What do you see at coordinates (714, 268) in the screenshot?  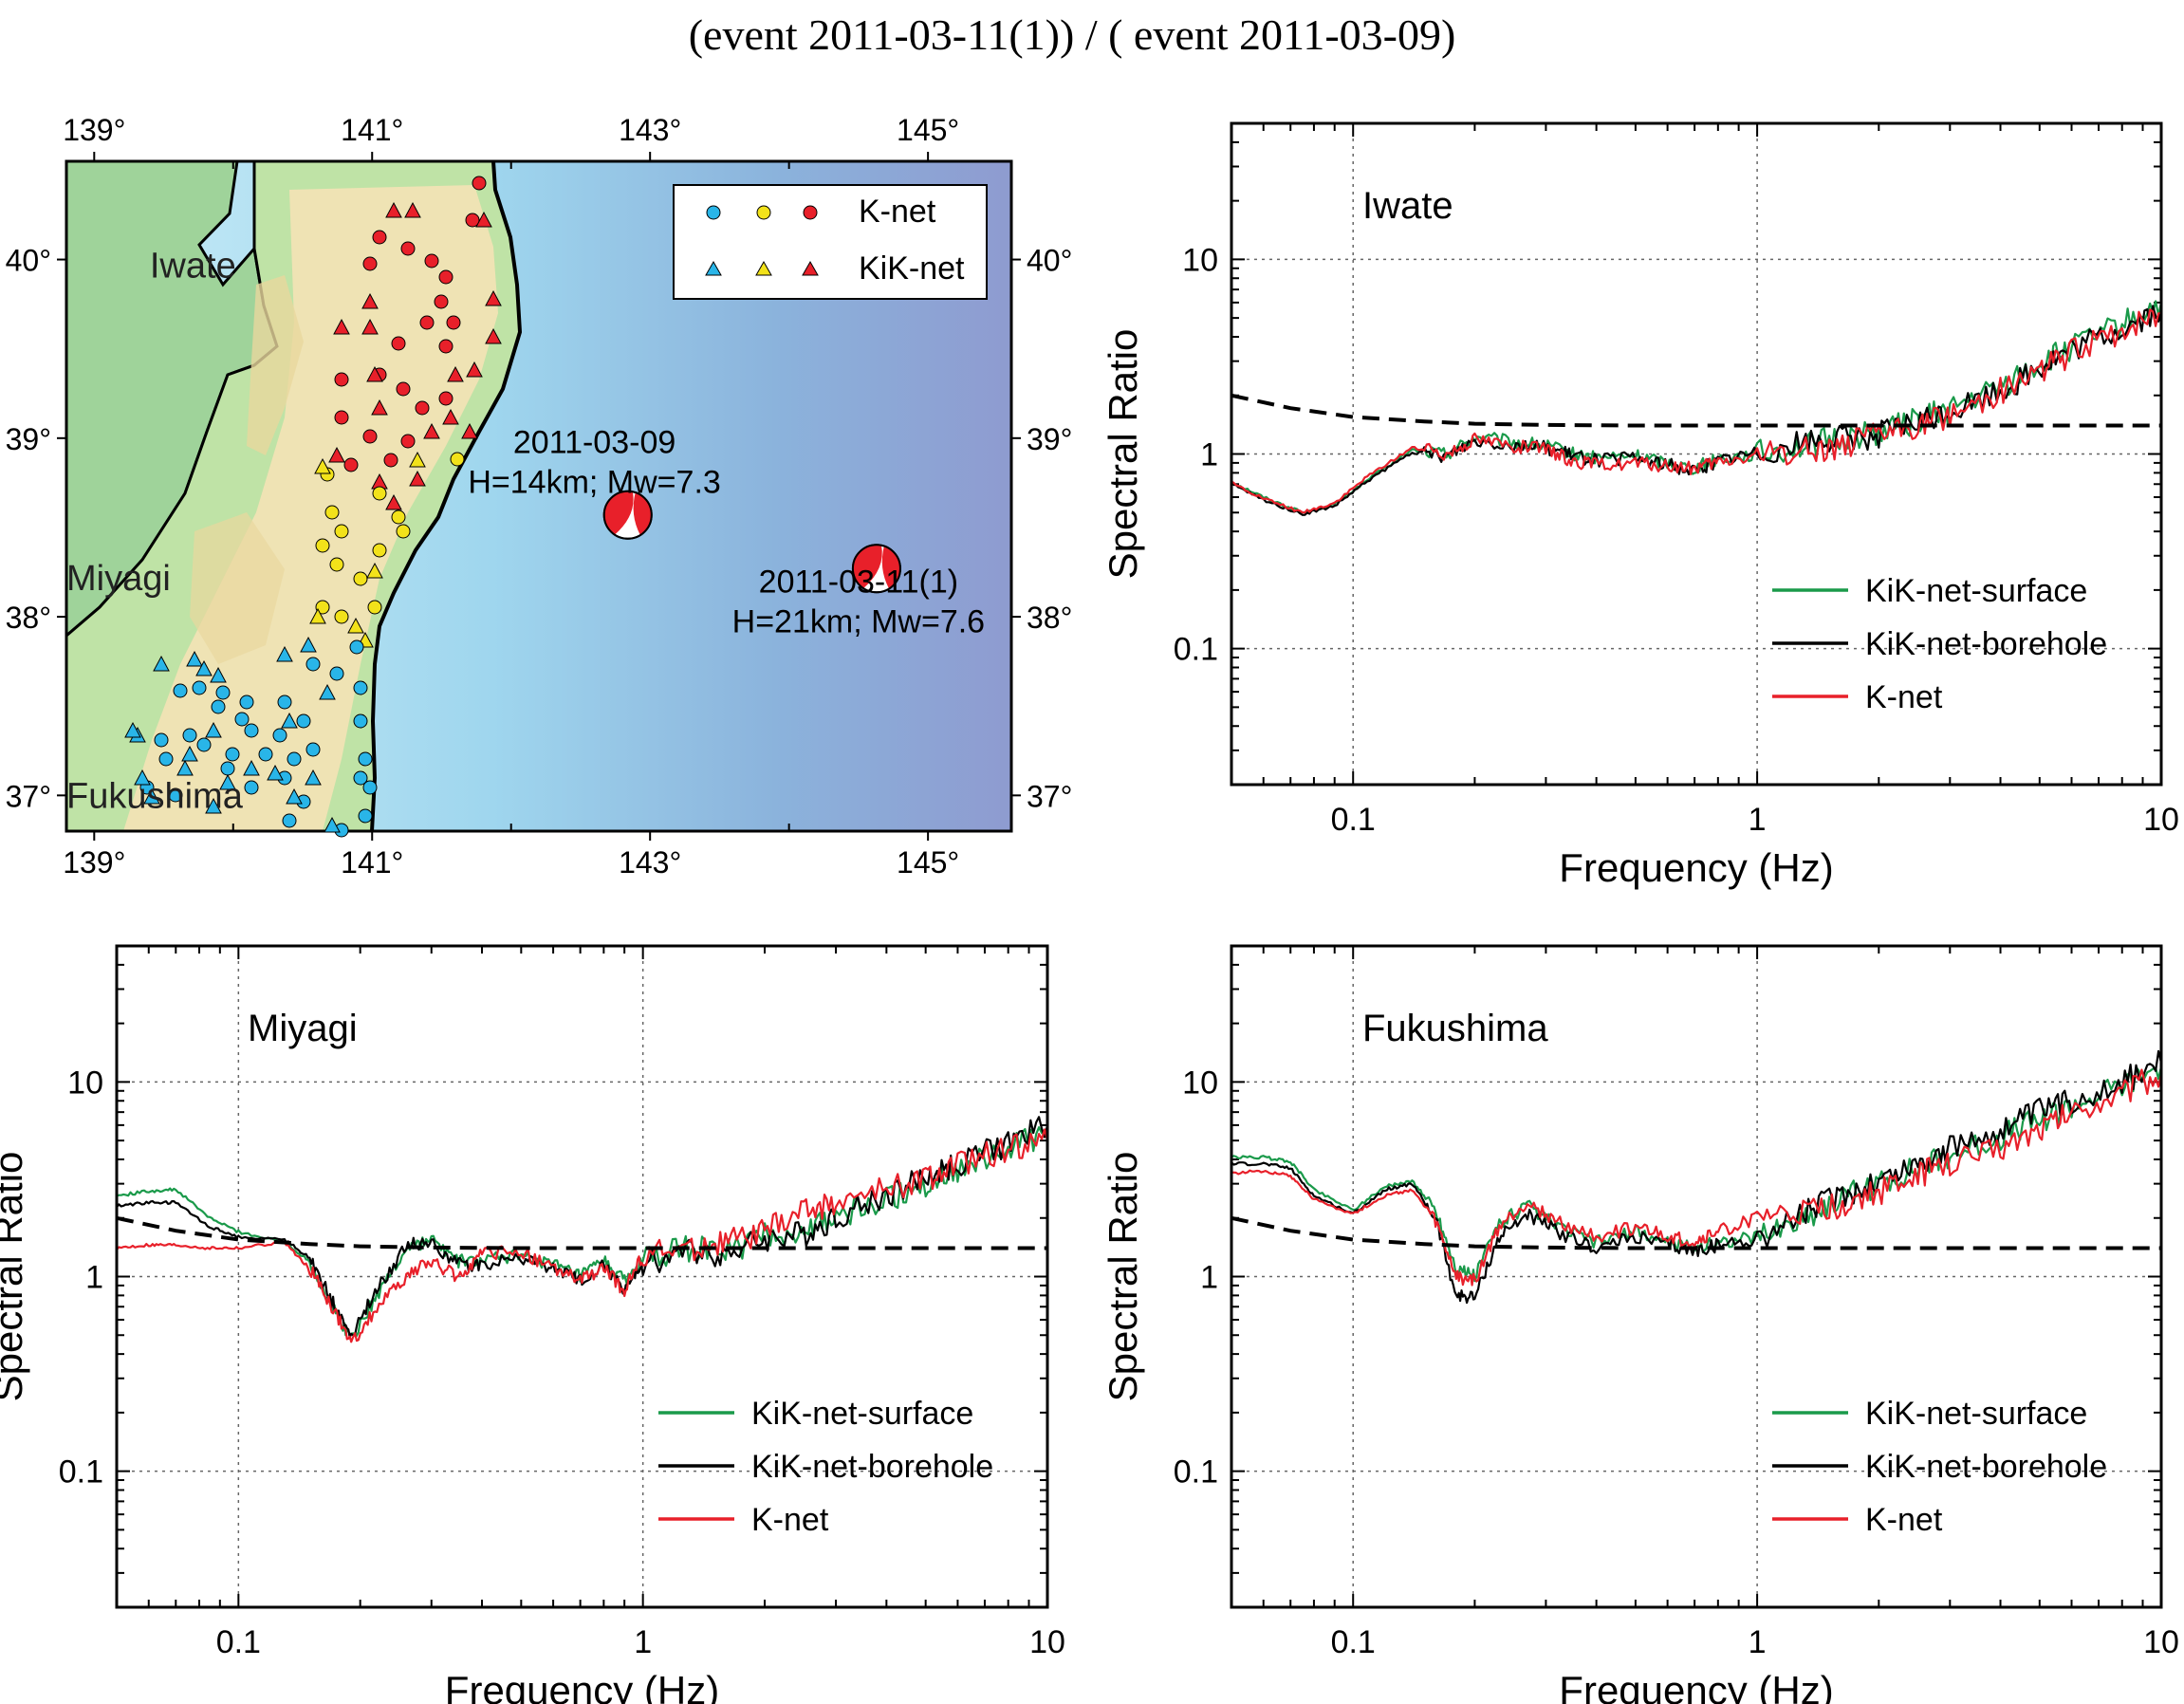 I see `kiknet-blue-marker` at bounding box center [714, 268].